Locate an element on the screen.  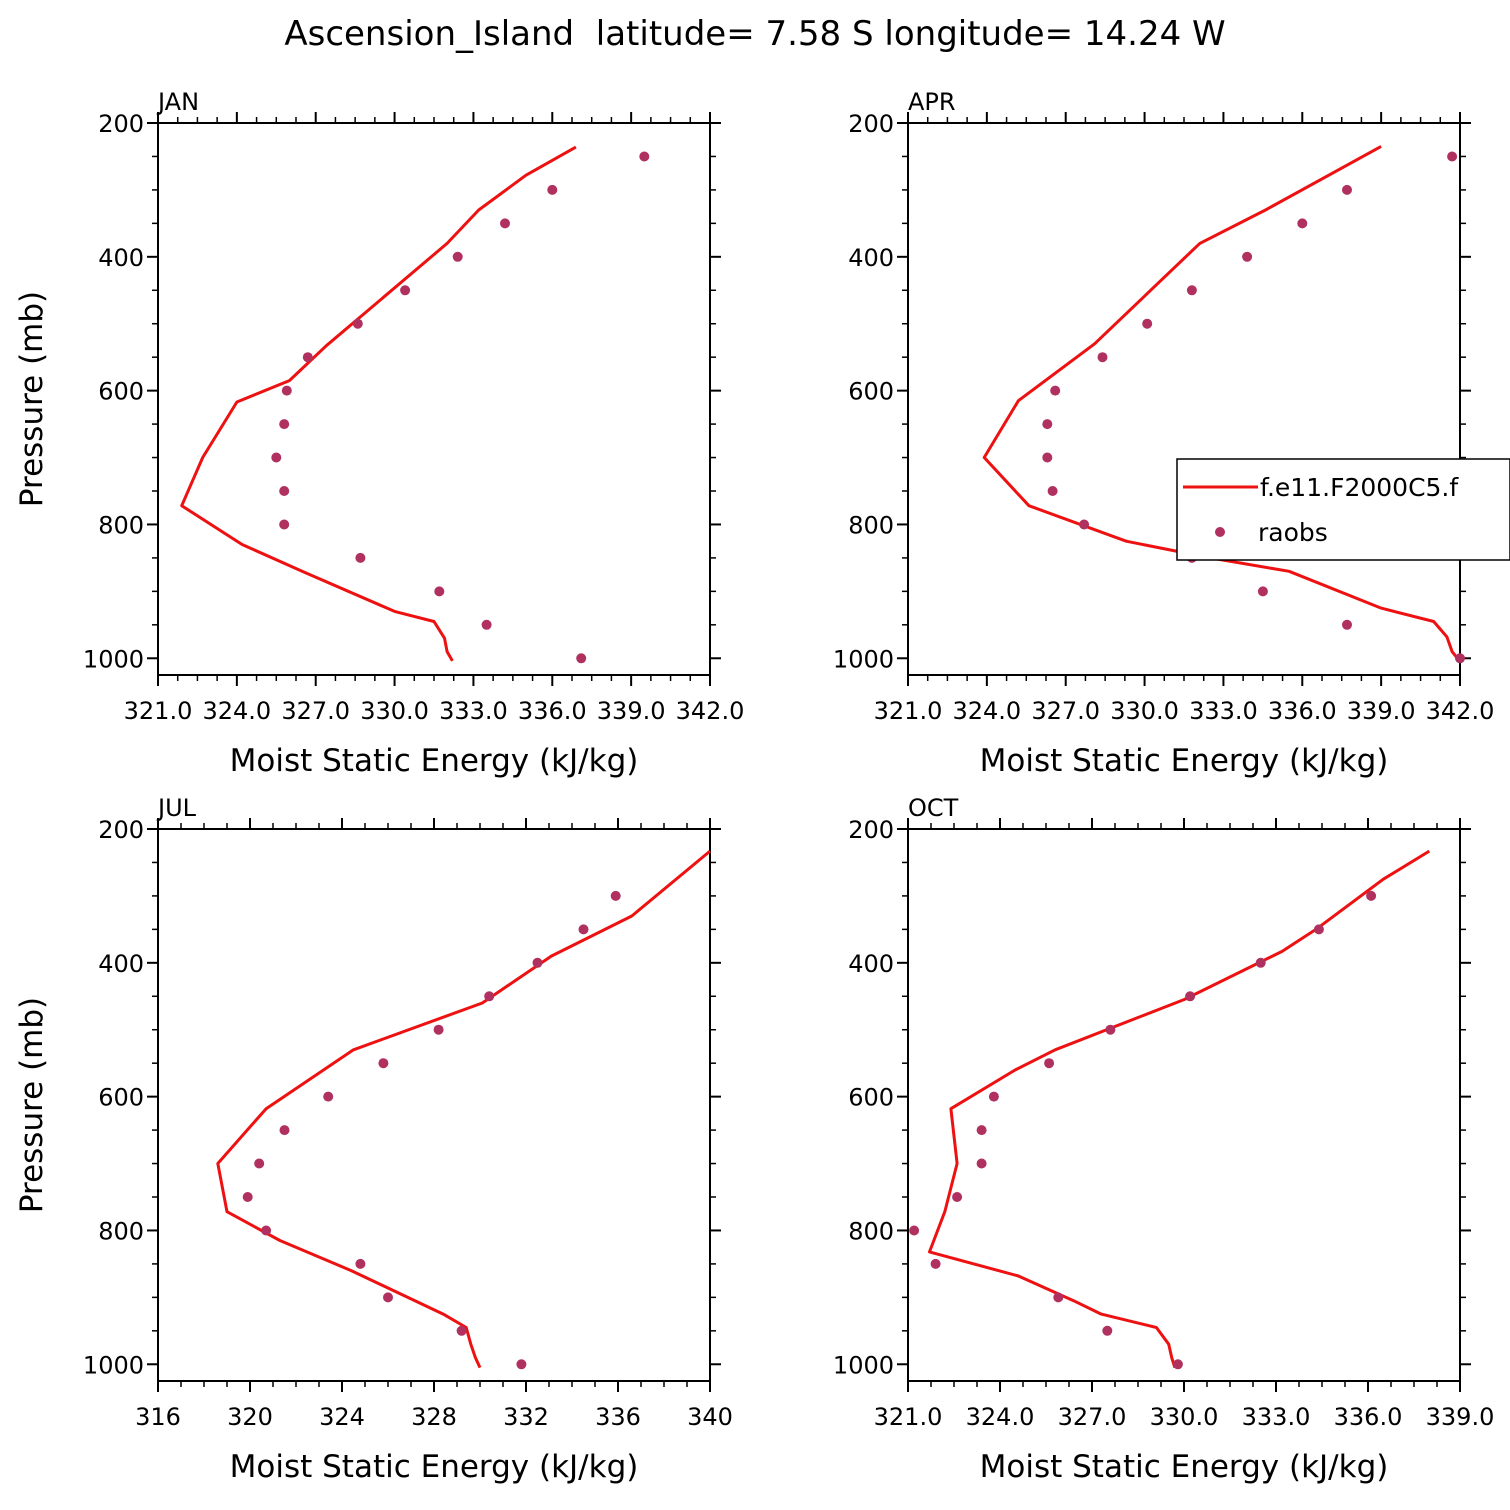
x-tick-label: 336.0 is located at coordinates (1302, 711).